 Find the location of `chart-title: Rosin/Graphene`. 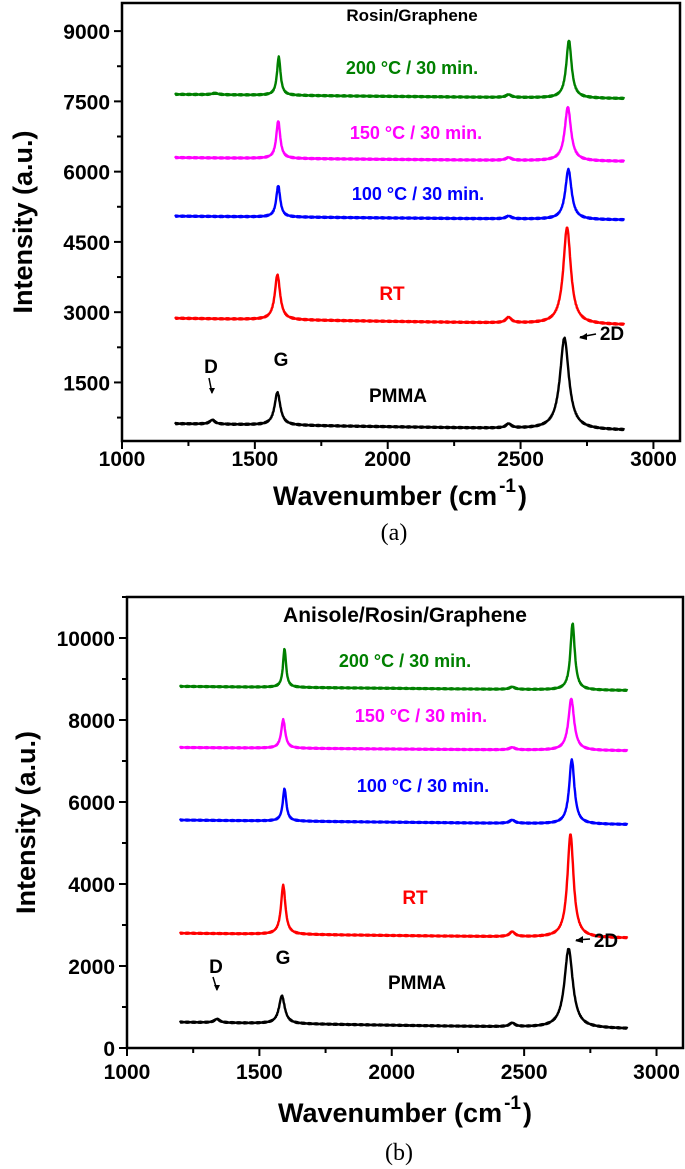

chart-title: Rosin/Graphene is located at coordinates (411, 15).